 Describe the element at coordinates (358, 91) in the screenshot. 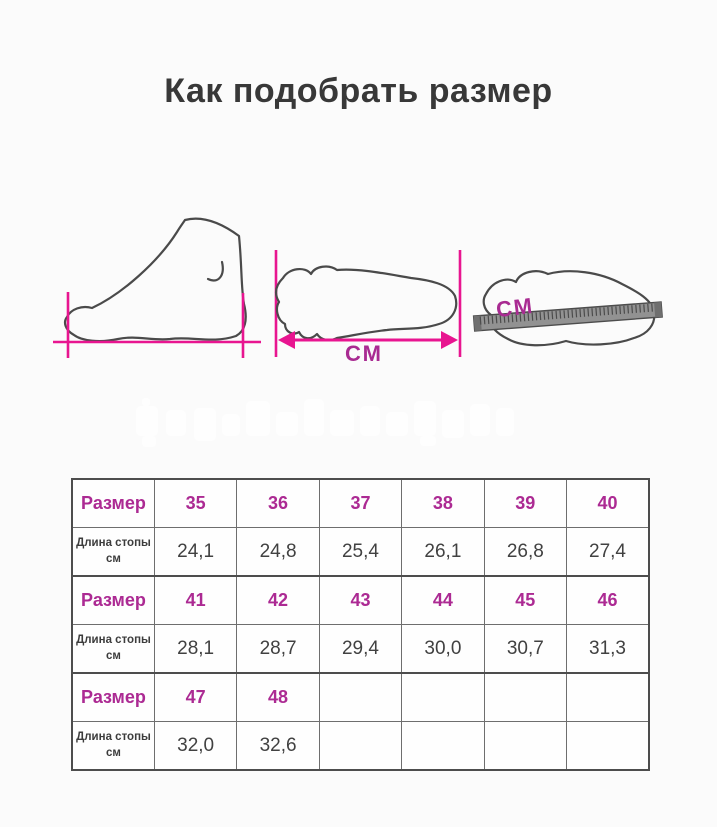

I see `page-title: Как подобрать размер` at that location.